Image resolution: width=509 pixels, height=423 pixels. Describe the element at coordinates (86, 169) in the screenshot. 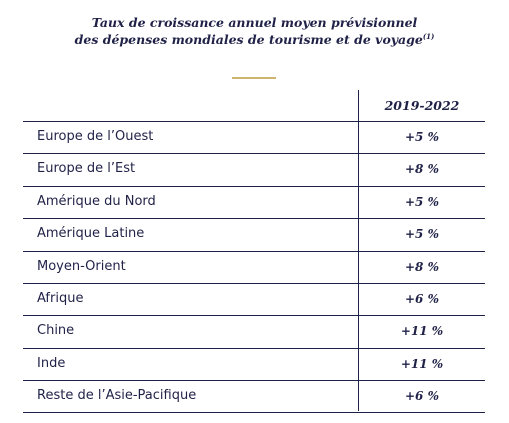

I see `region-label: Europe de l’Est` at that location.